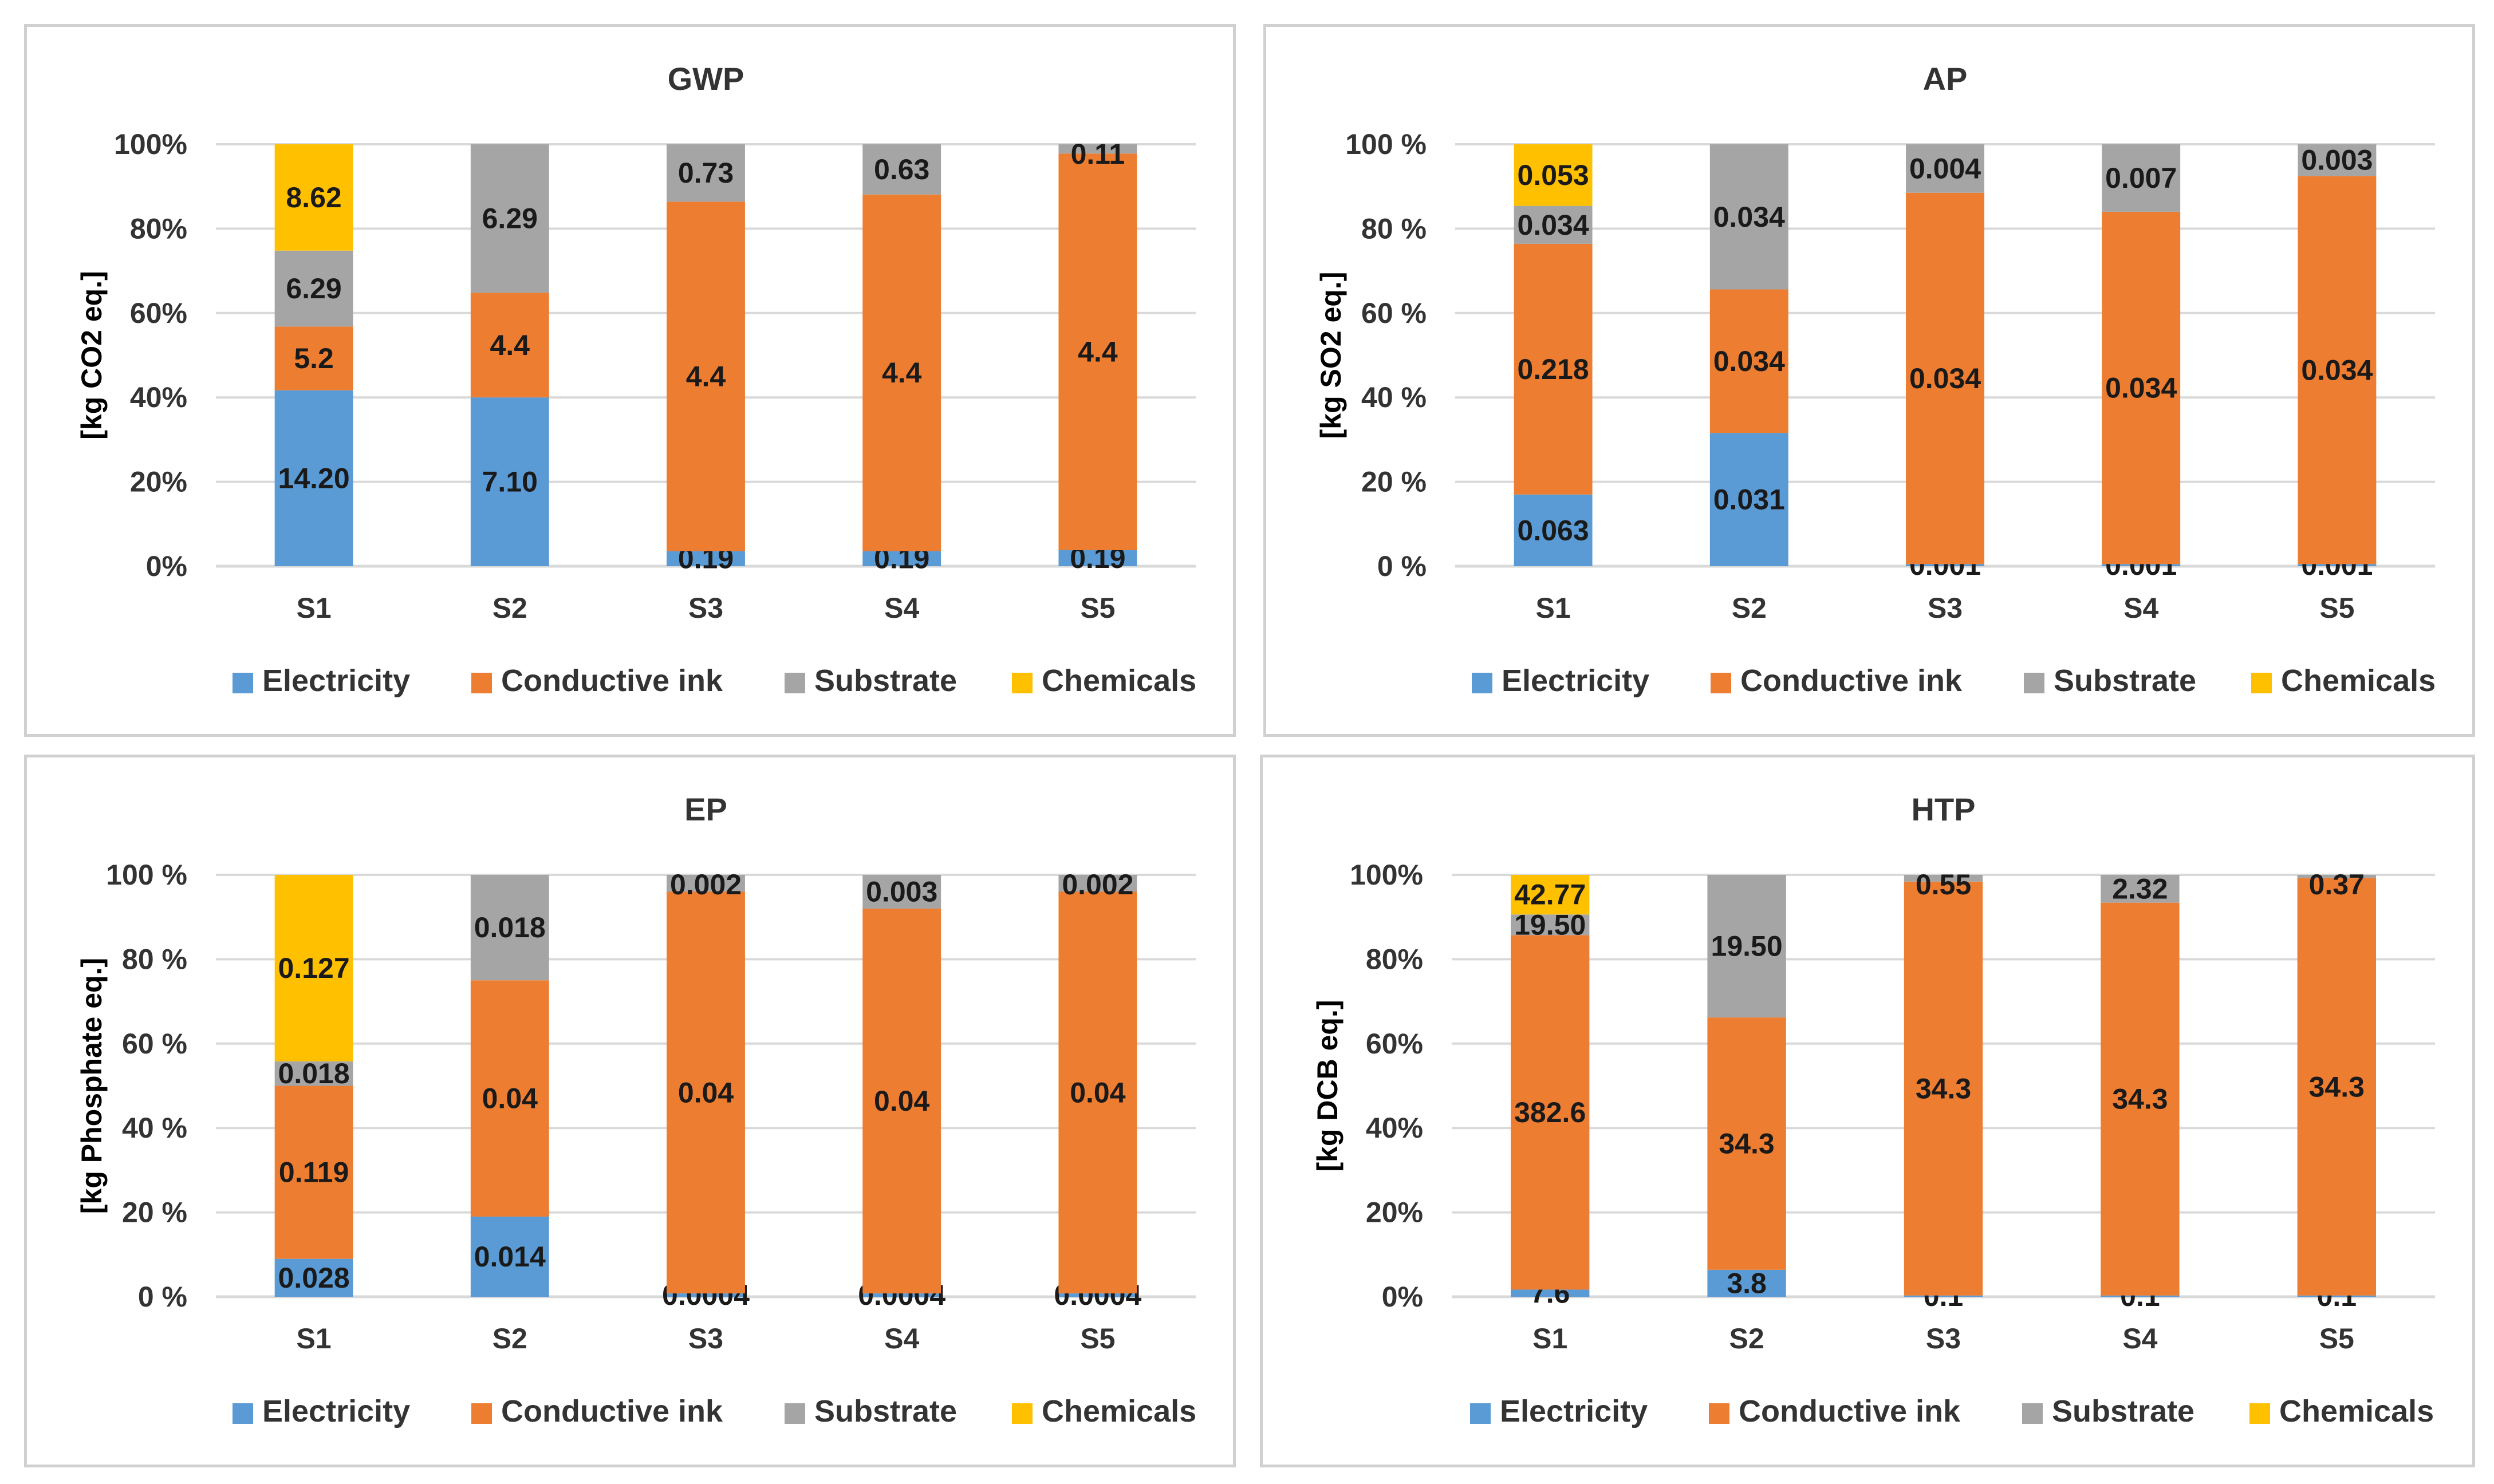 This screenshot has width=2494, height=1484. Describe the element at coordinates (795, 683) in the screenshot. I see `gwp-legend-swatch-substrate` at that location.